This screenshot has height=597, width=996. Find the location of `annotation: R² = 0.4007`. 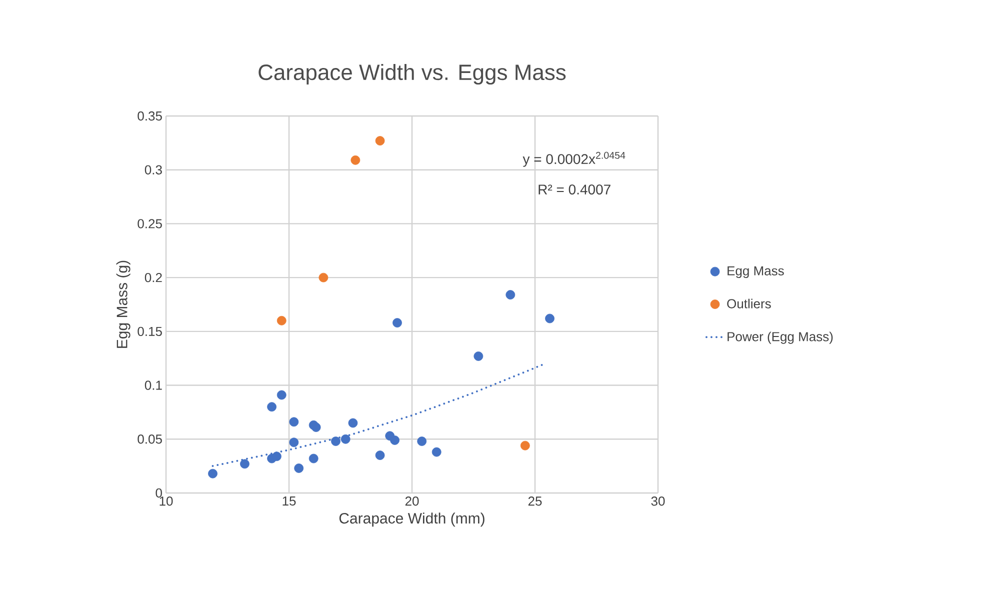

annotation: R² = 0.4007 is located at coordinates (574, 189).